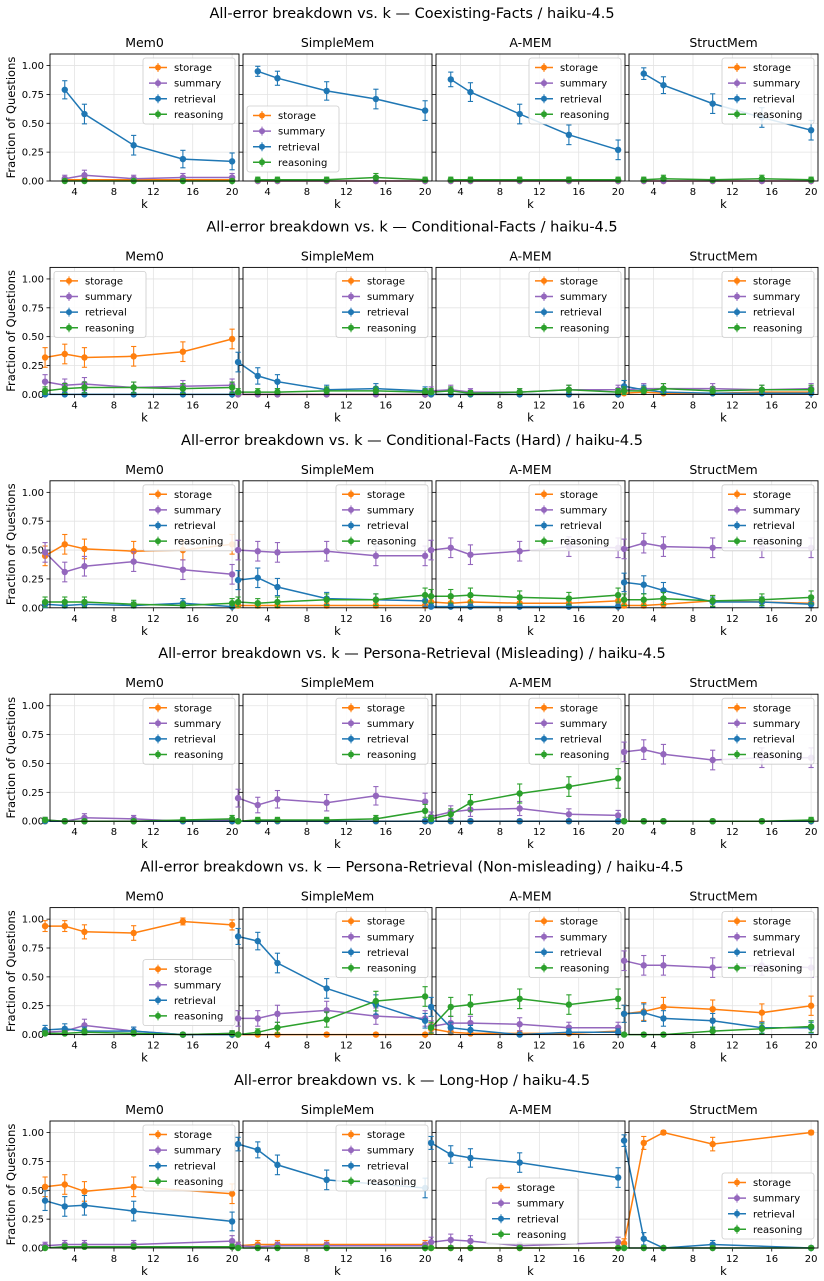  Describe the element at coordinates (33, 1035) in the screenshot. I see `y-tick-label: 0.00` at that location.